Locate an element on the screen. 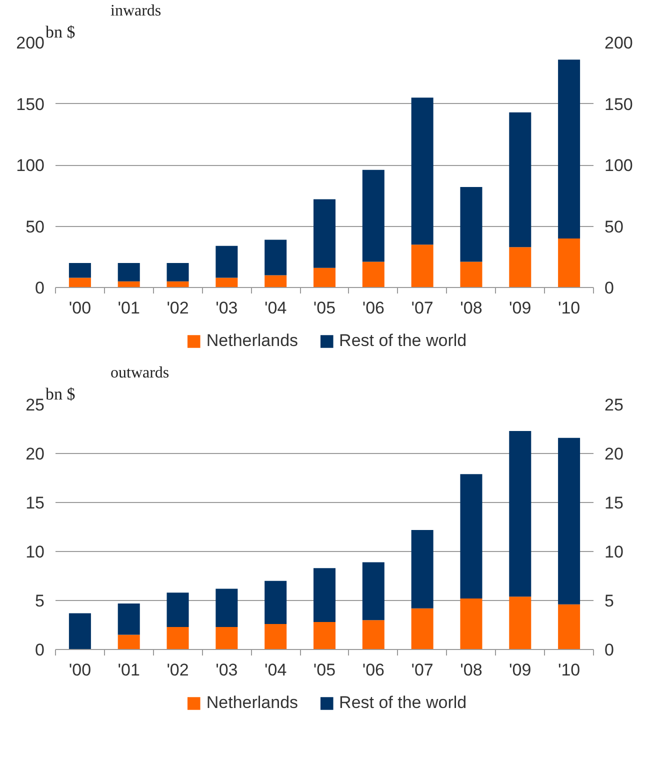 Image resolution: width=657 pixels, height=772 pixels. y2-tick-label: 150 is located at coordinates (618, 104).